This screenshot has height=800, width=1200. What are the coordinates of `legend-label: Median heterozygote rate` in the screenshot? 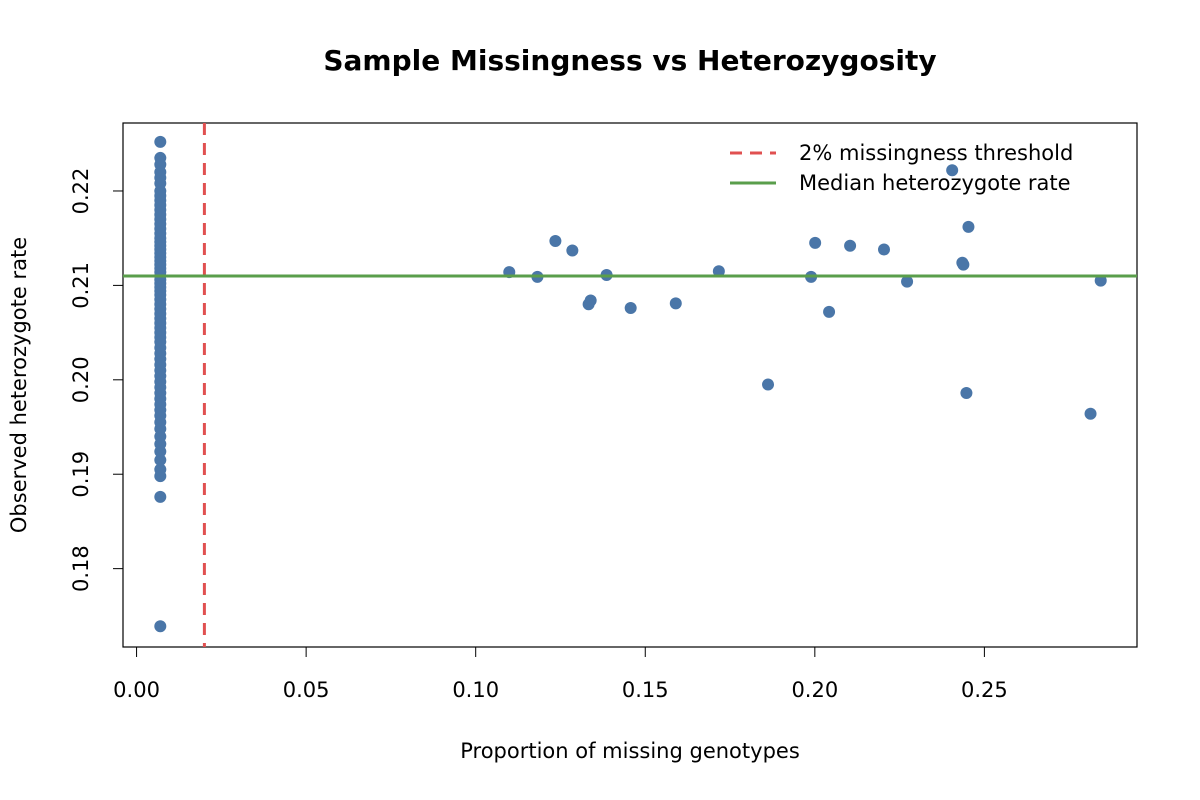 It's located at (935, 183).